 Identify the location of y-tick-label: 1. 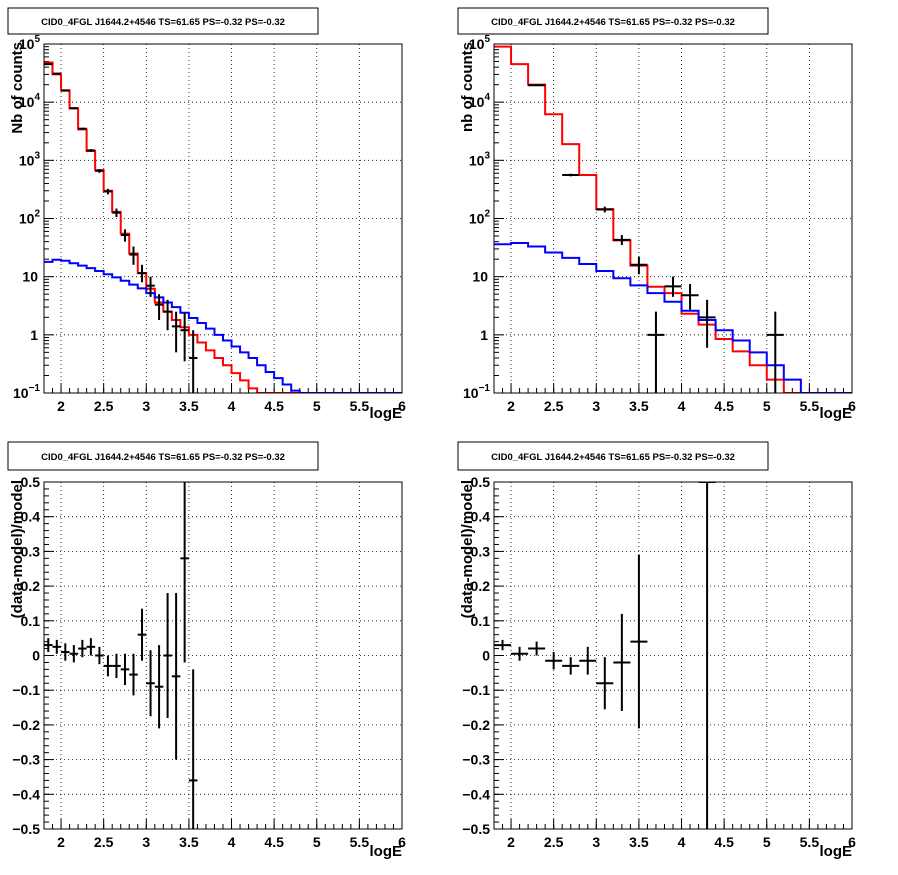
(34, 335).